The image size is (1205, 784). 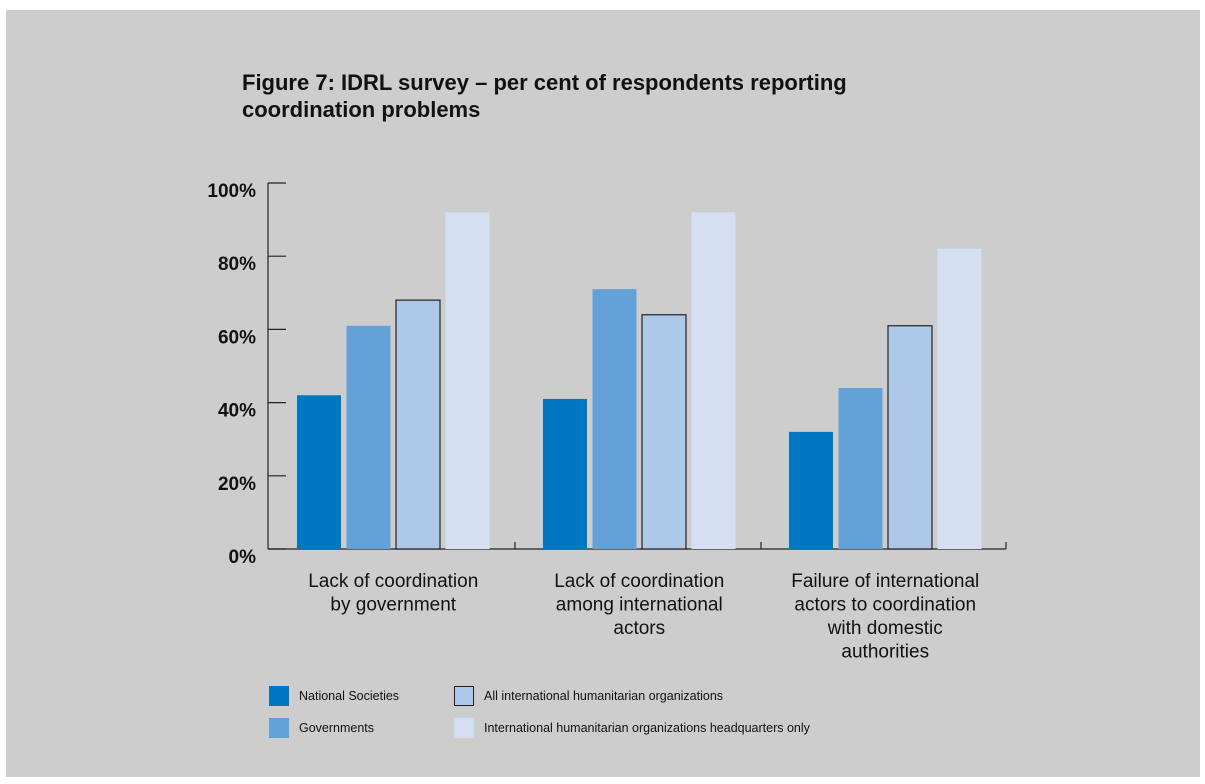 What do you see at coordinates (231, 191) in the screenshot?
I see `y-tick-label: 100%` at bounding box center [231, 191].